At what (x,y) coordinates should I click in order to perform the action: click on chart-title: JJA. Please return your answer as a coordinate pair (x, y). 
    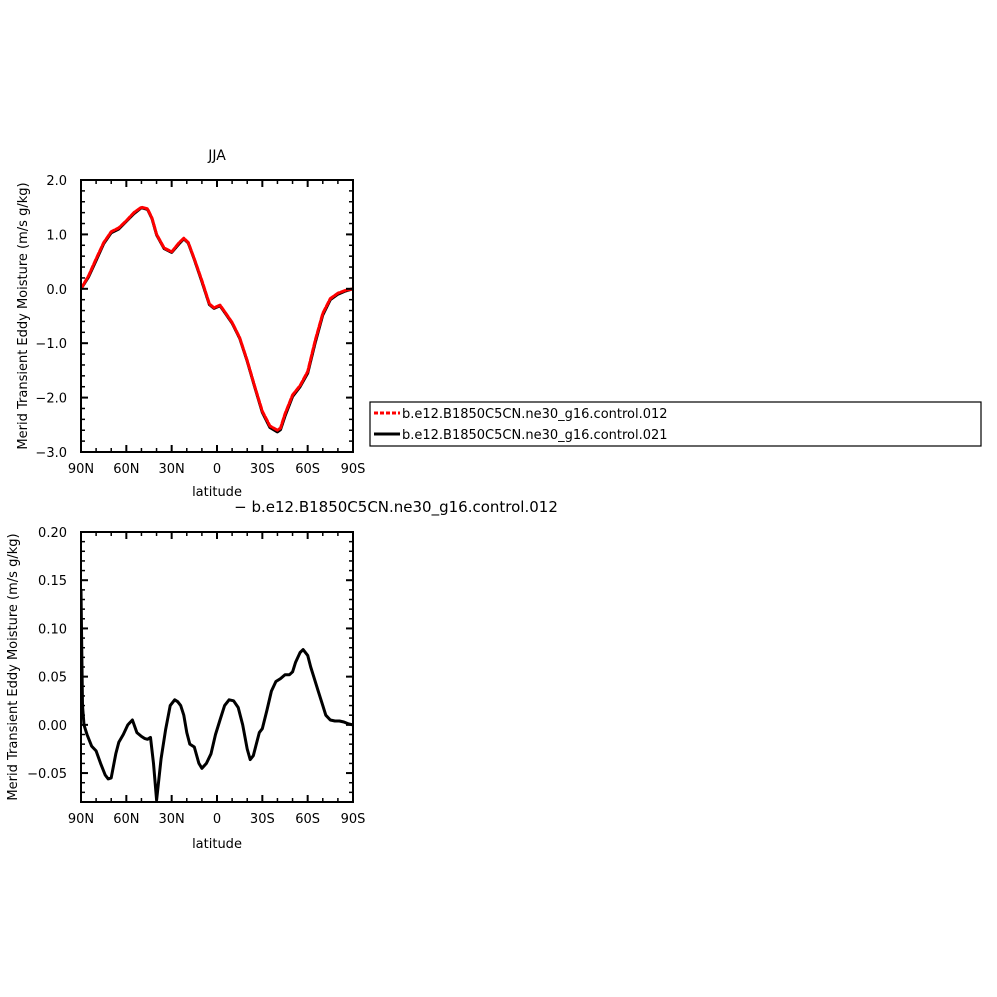
    Looking at the image, I should click on (216, 156).